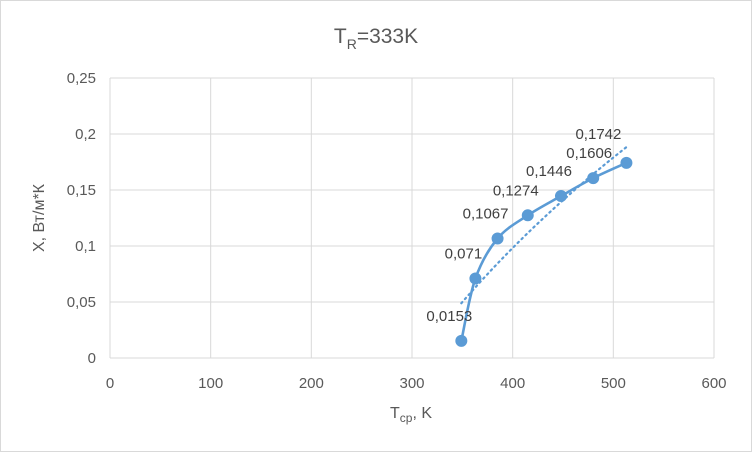  I want to click on y-tick-label: 0,2, so click(85, 134).